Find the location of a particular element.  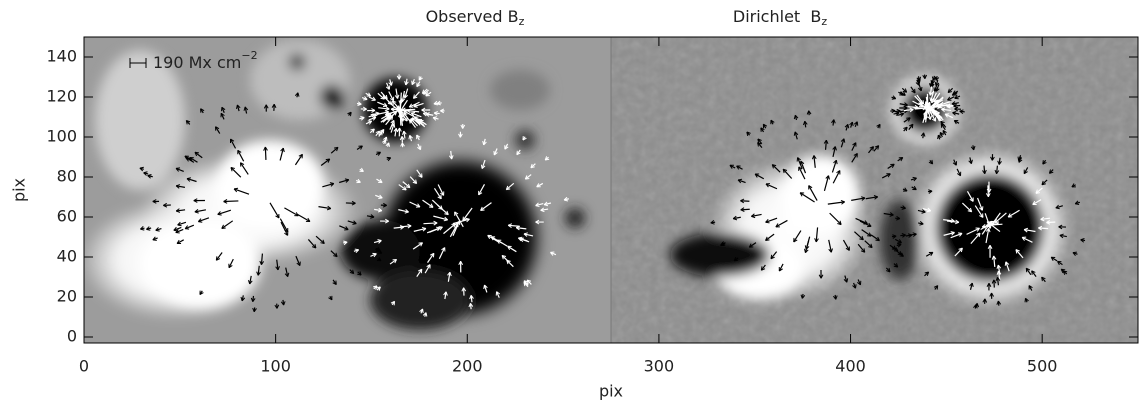

x-tick-label: 100 is located at coordinates (275, 366).